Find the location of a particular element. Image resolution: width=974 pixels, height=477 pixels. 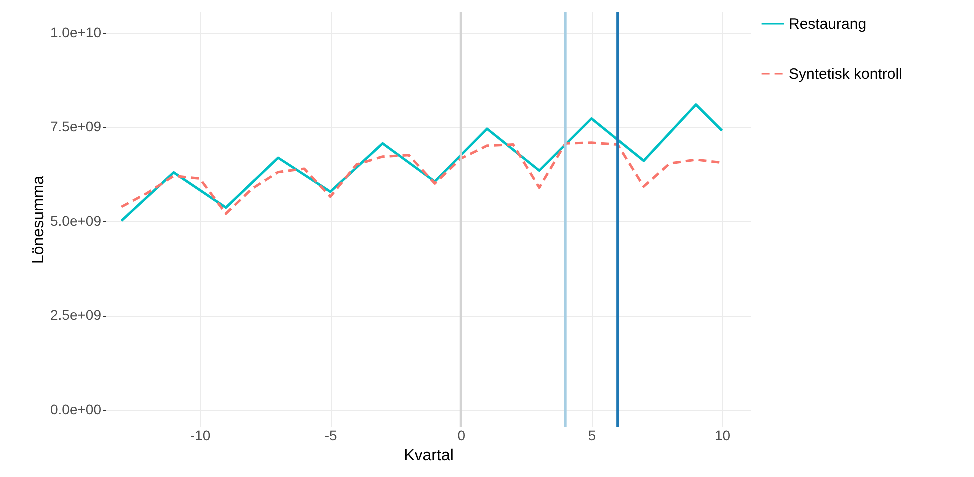

y-tick-label: 7.5e+09 is located at coordinates (76, 126).